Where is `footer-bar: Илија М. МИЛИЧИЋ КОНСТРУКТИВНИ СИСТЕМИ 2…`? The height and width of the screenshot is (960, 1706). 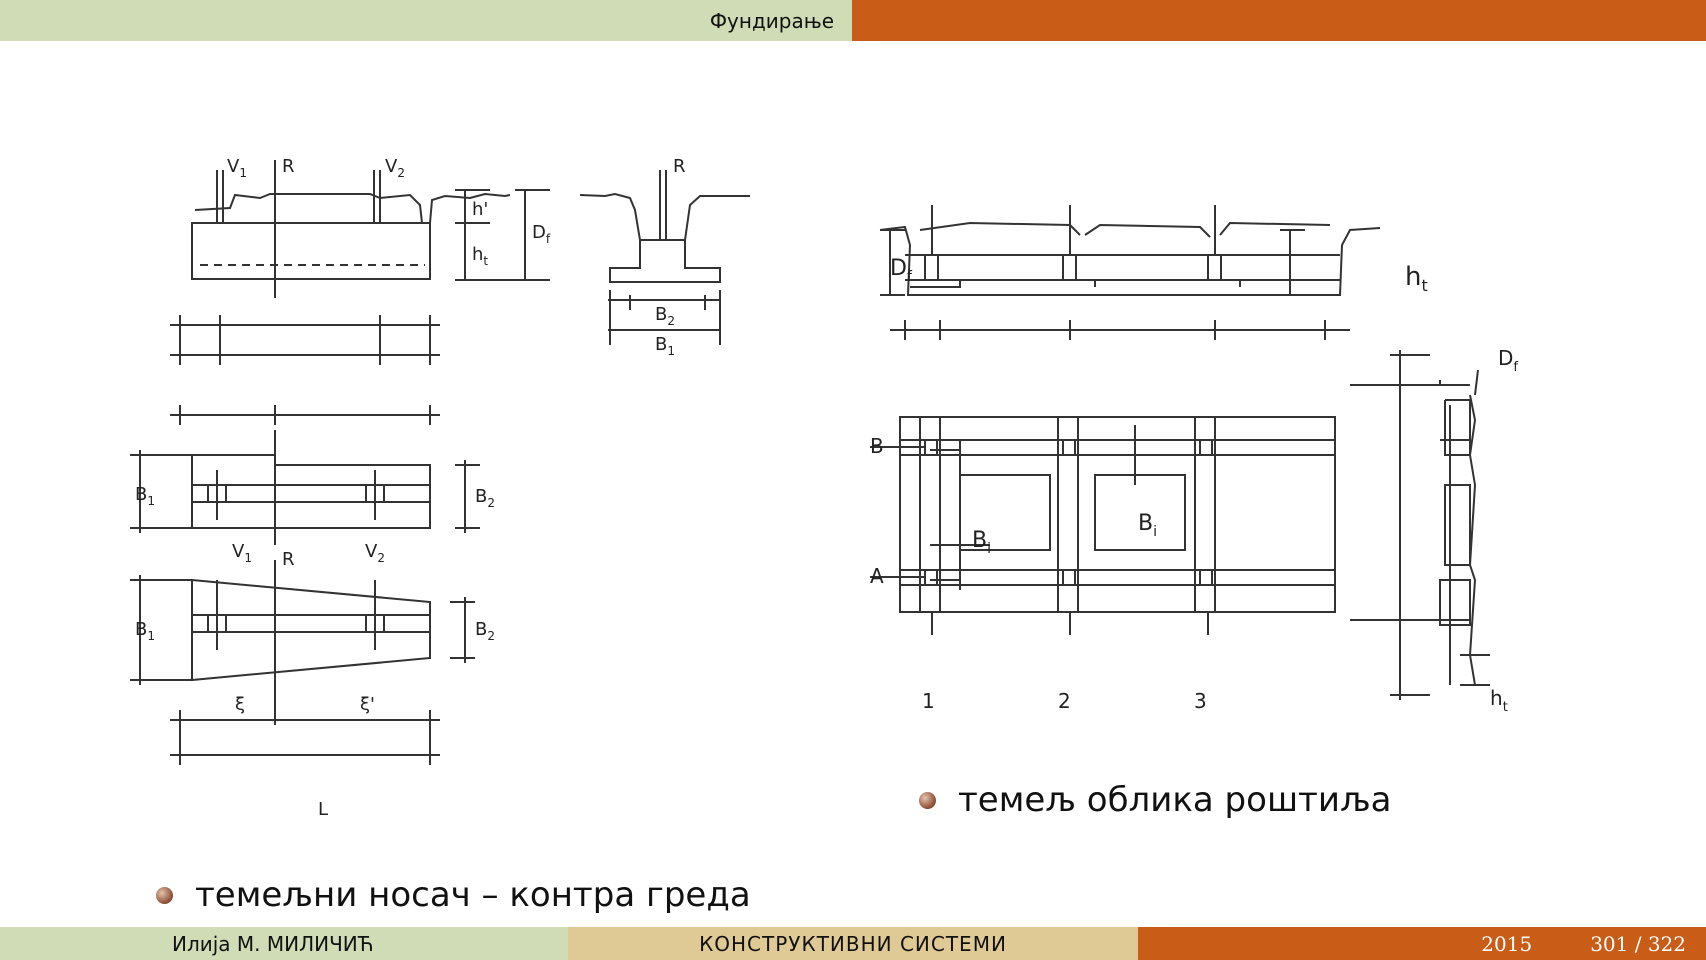 footer-bar: Илија М. МИЛИЧИЋ КОНСТРУКТИВНИ СИСТЕМИ 2… is located at coordinates (853, 943).